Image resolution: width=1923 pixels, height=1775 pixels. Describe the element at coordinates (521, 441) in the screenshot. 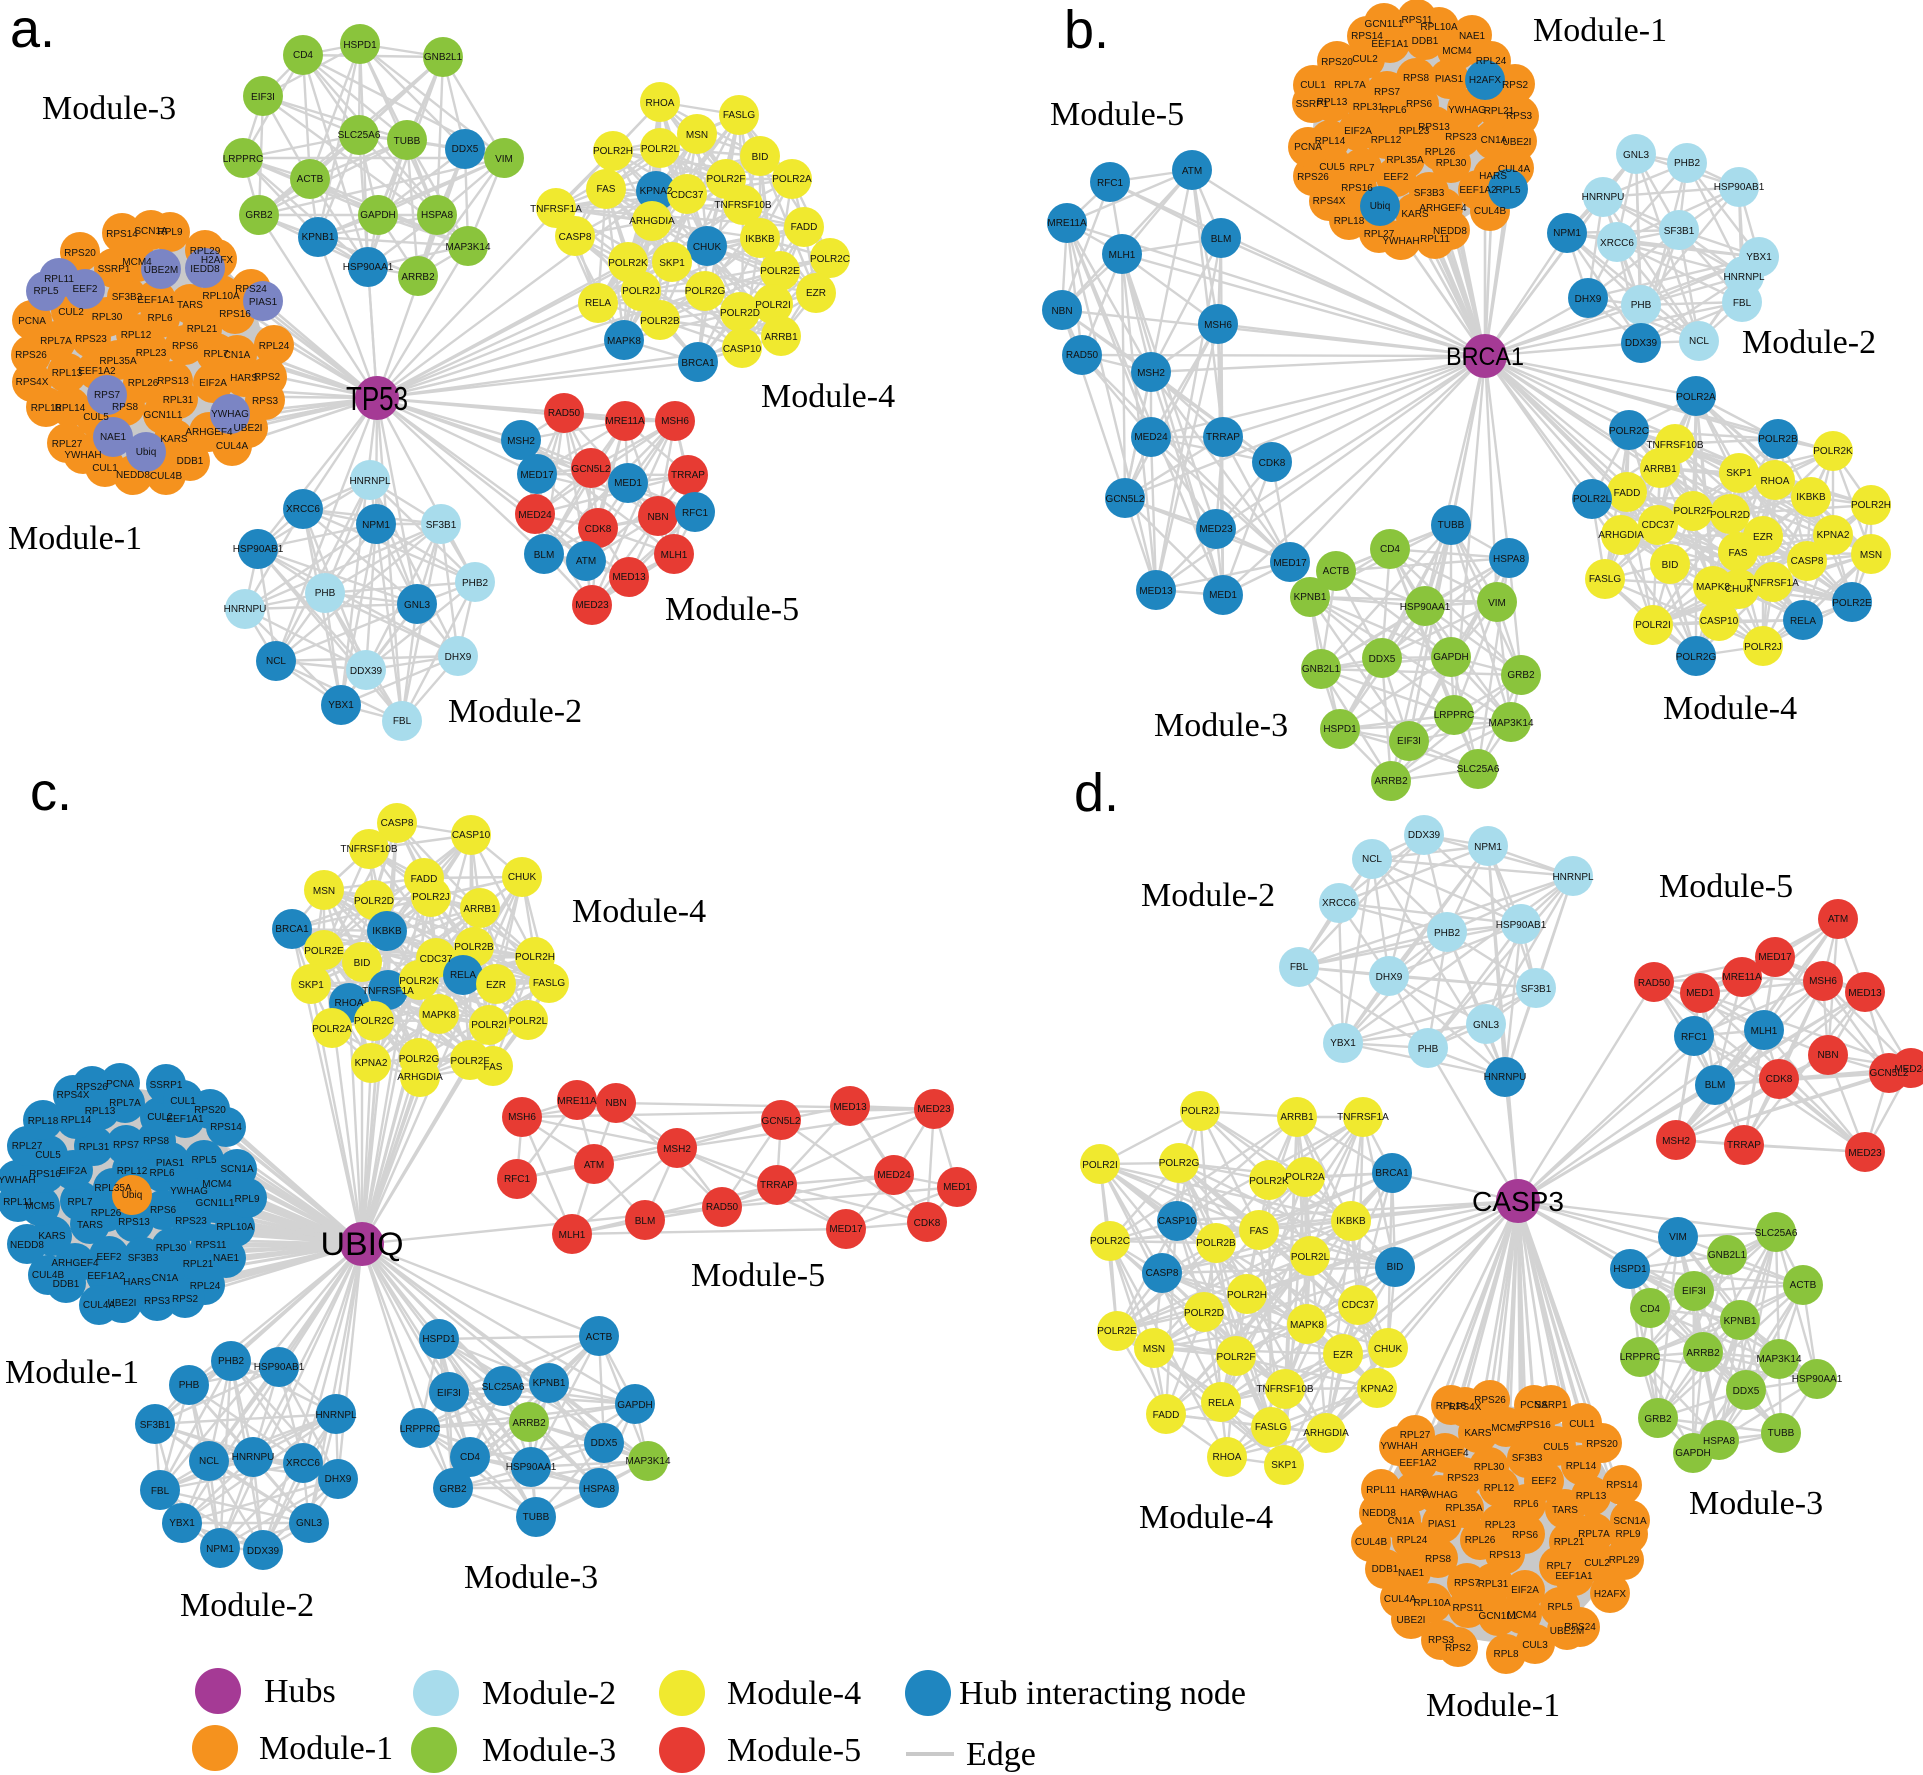

I see `svg-text: MSH2` at that location.